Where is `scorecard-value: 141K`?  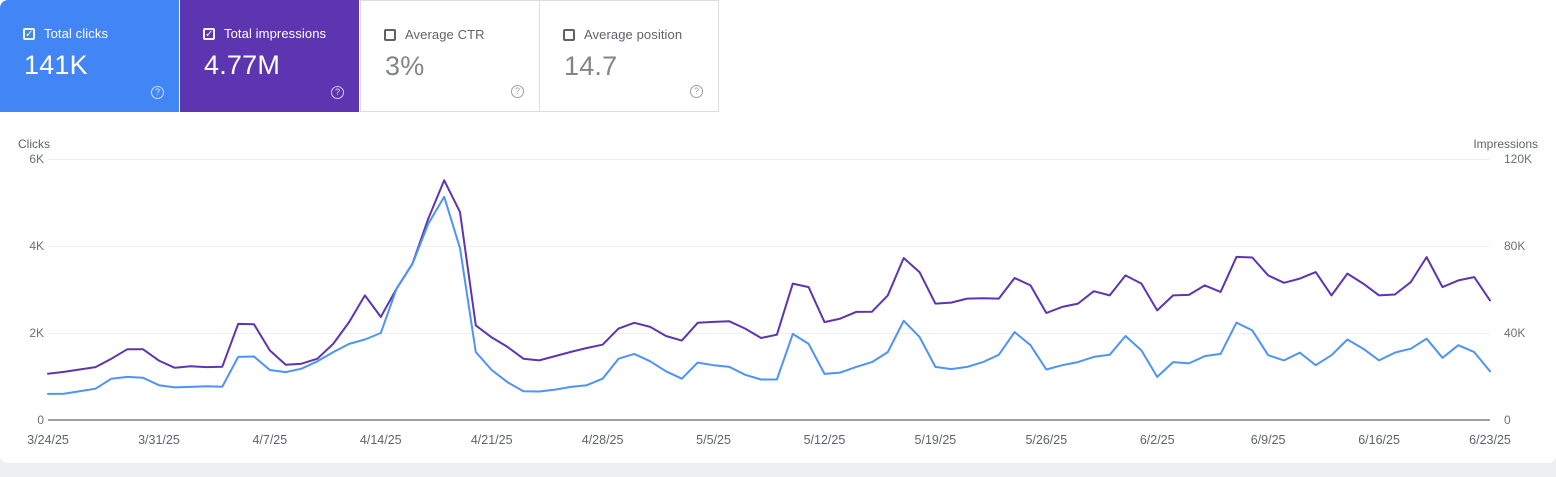
scorecard-value: 141K is located at coordinates (56, 65).